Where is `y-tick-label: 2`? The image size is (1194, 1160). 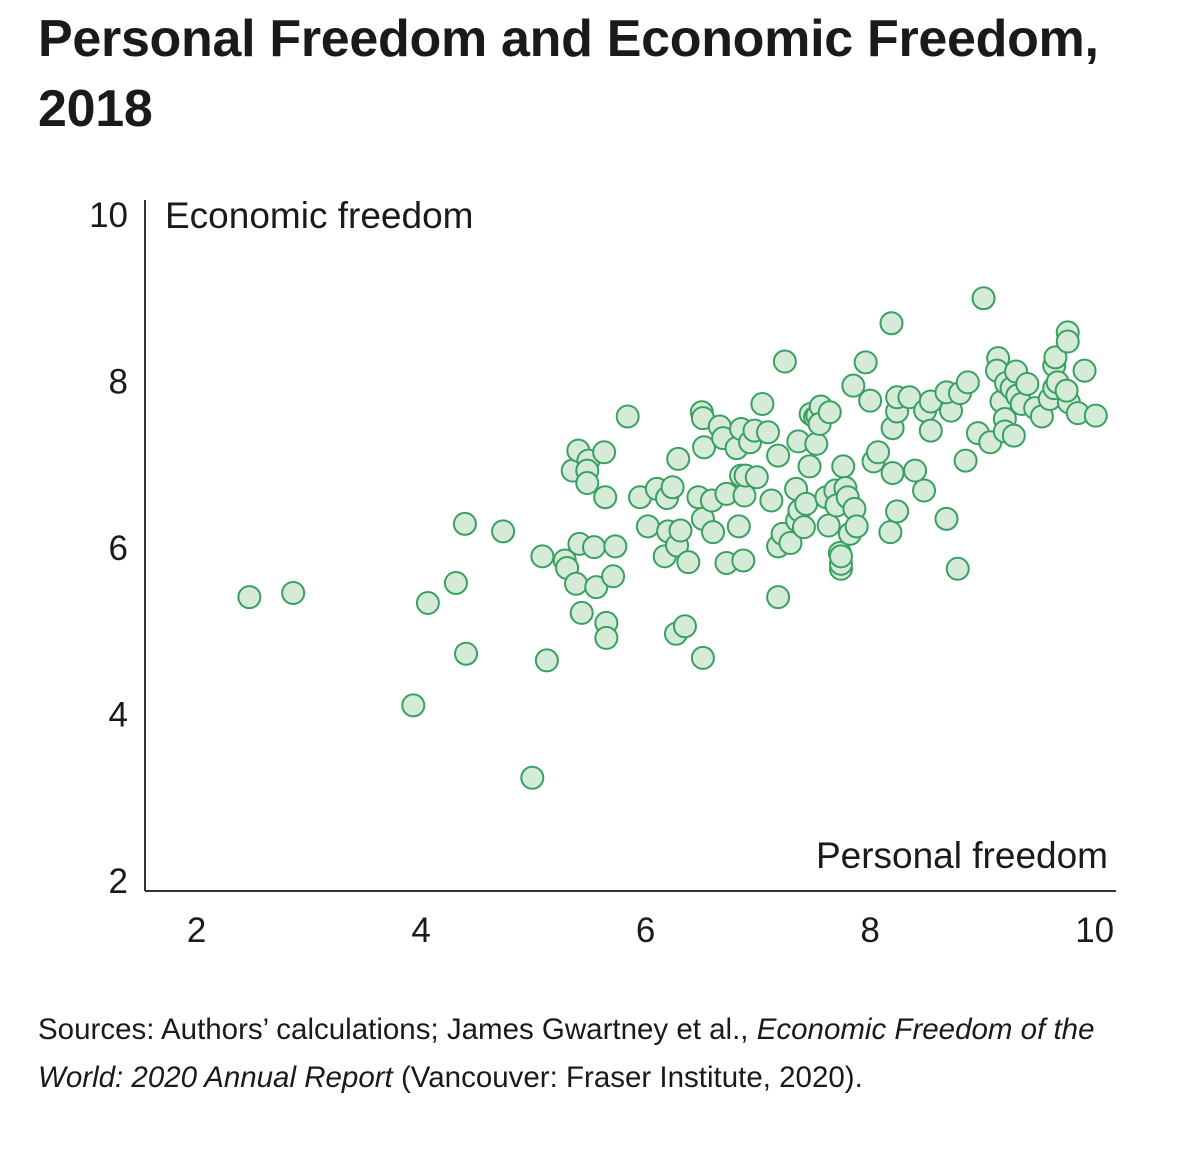
y-tick-label: 2 is located at coordinates (118, 881).